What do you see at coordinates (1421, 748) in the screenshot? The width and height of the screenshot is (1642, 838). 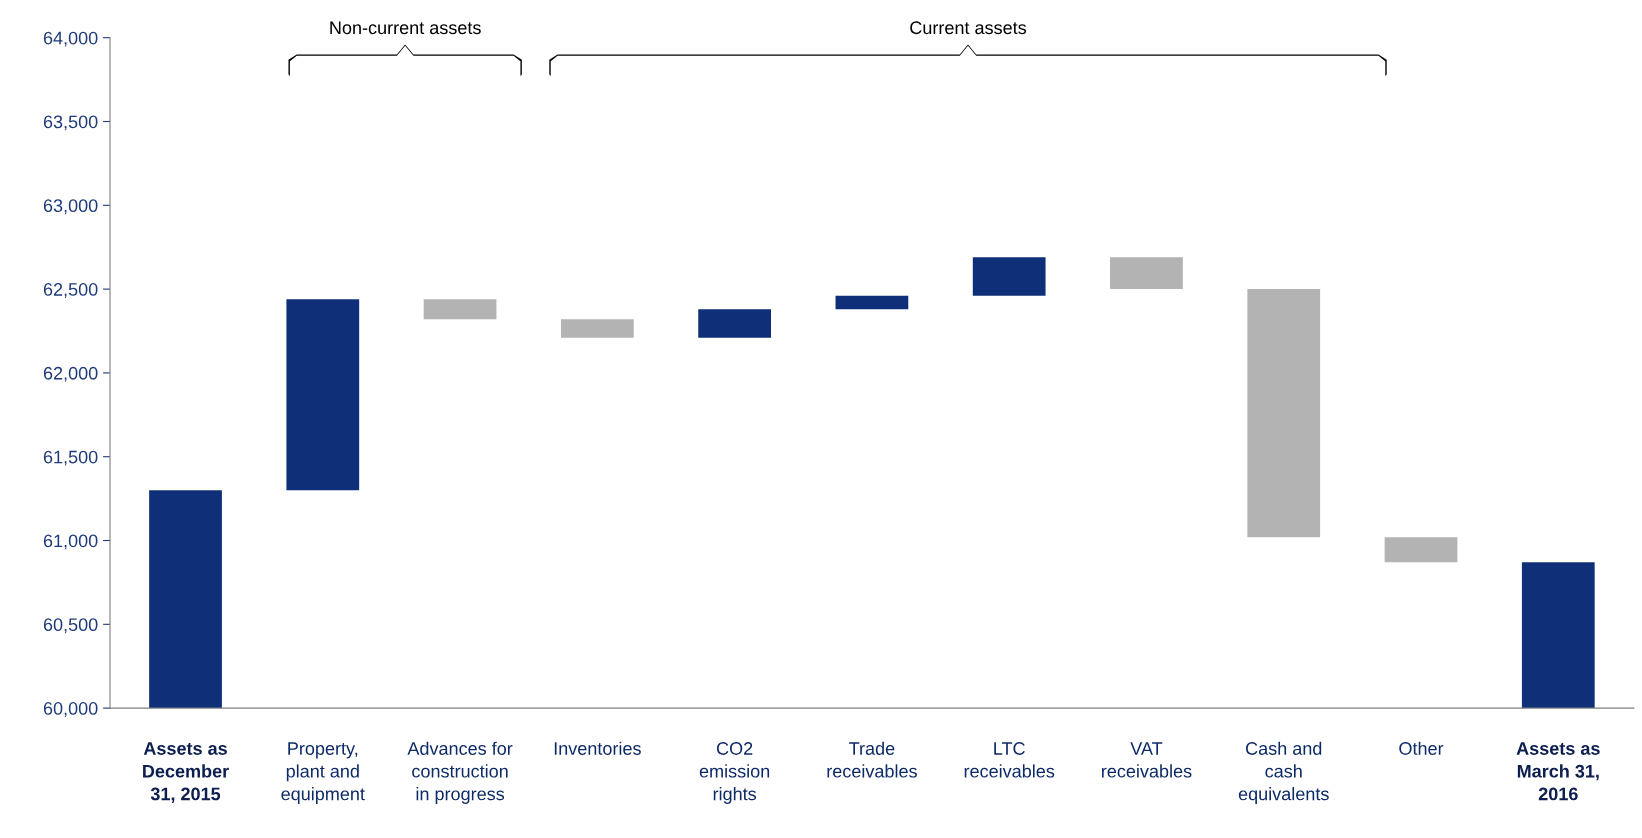 I see `x-tick-label: Other` at bounding box center [1421, 748].